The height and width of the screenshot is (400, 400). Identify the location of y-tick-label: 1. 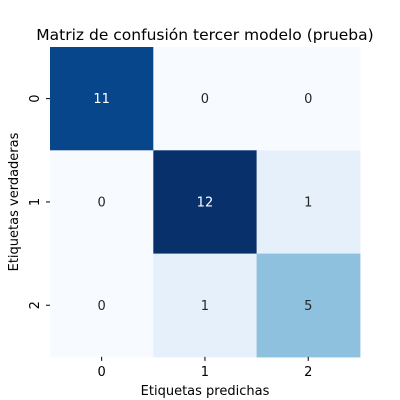
(35, 202).